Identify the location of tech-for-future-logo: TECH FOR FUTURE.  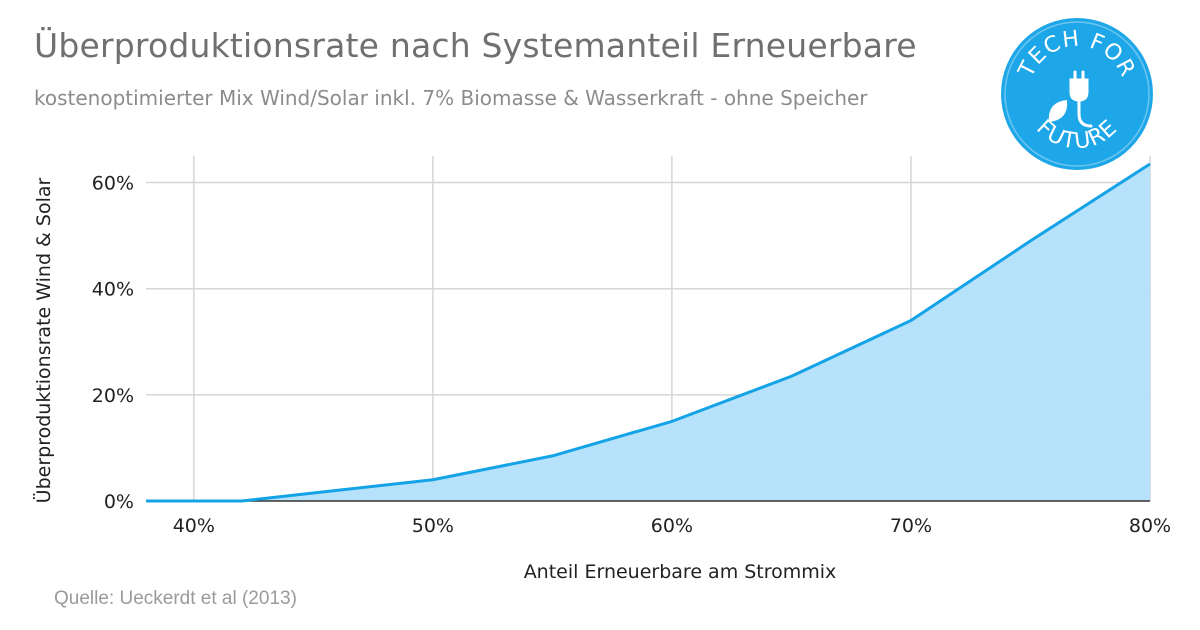
(1077, 94).